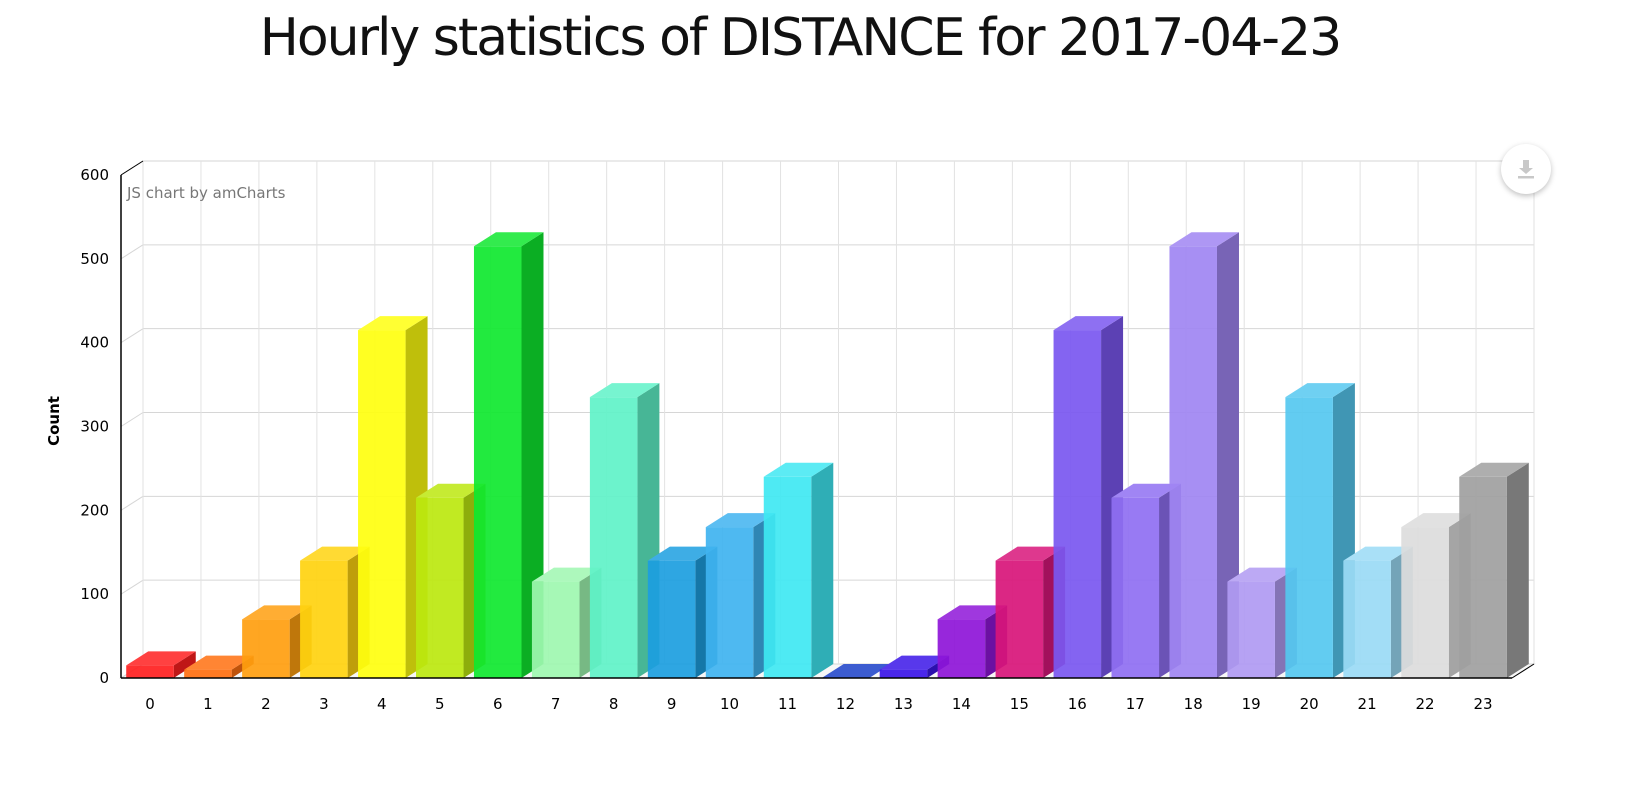 The width and height of the screenshot is (1630, 801). What do you see at coordinates (672, 704) in the screenshot?
I see `x-tick-label: 9` at bounding box center [672, 704].